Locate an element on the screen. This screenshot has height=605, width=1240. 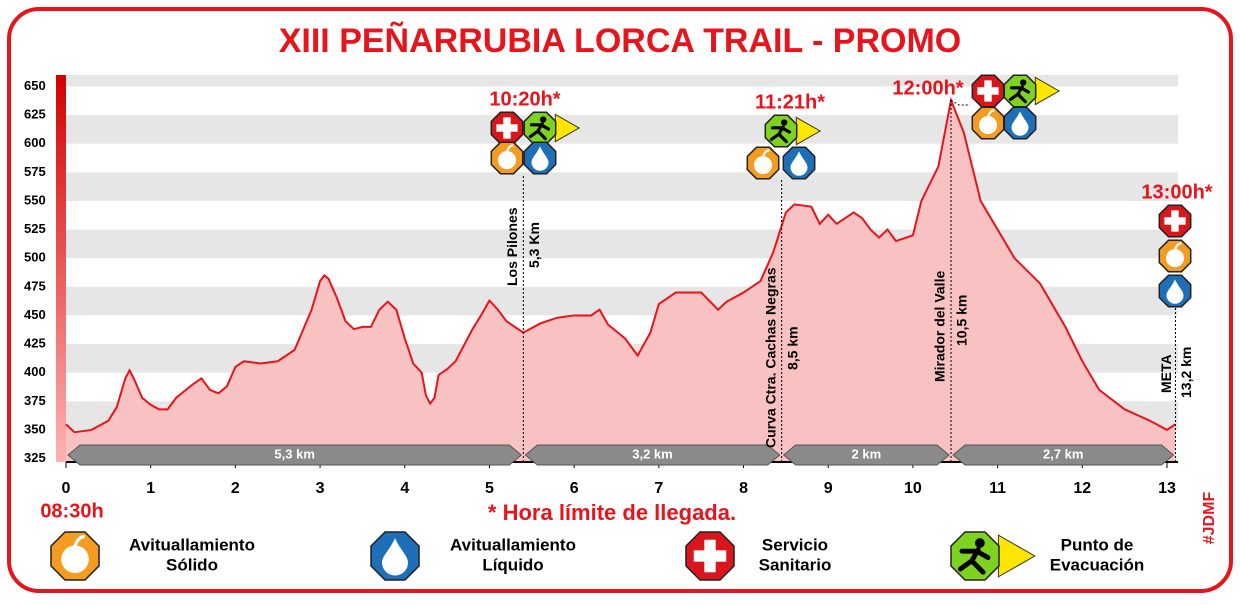
signature: #JDMF is located at coordinates (1209, 518).